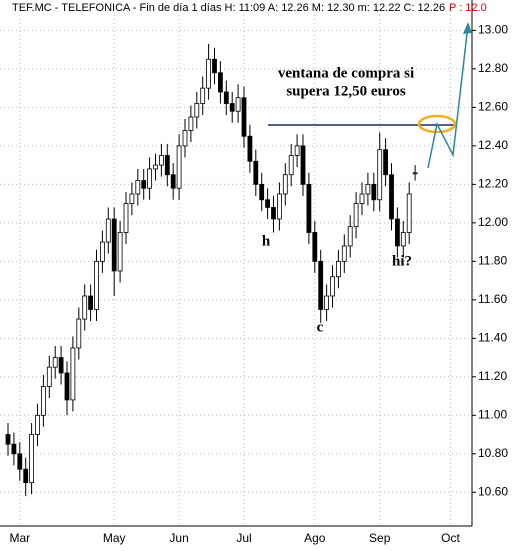  I want to click on y-tick-label: 11.20, so click(492, 376).